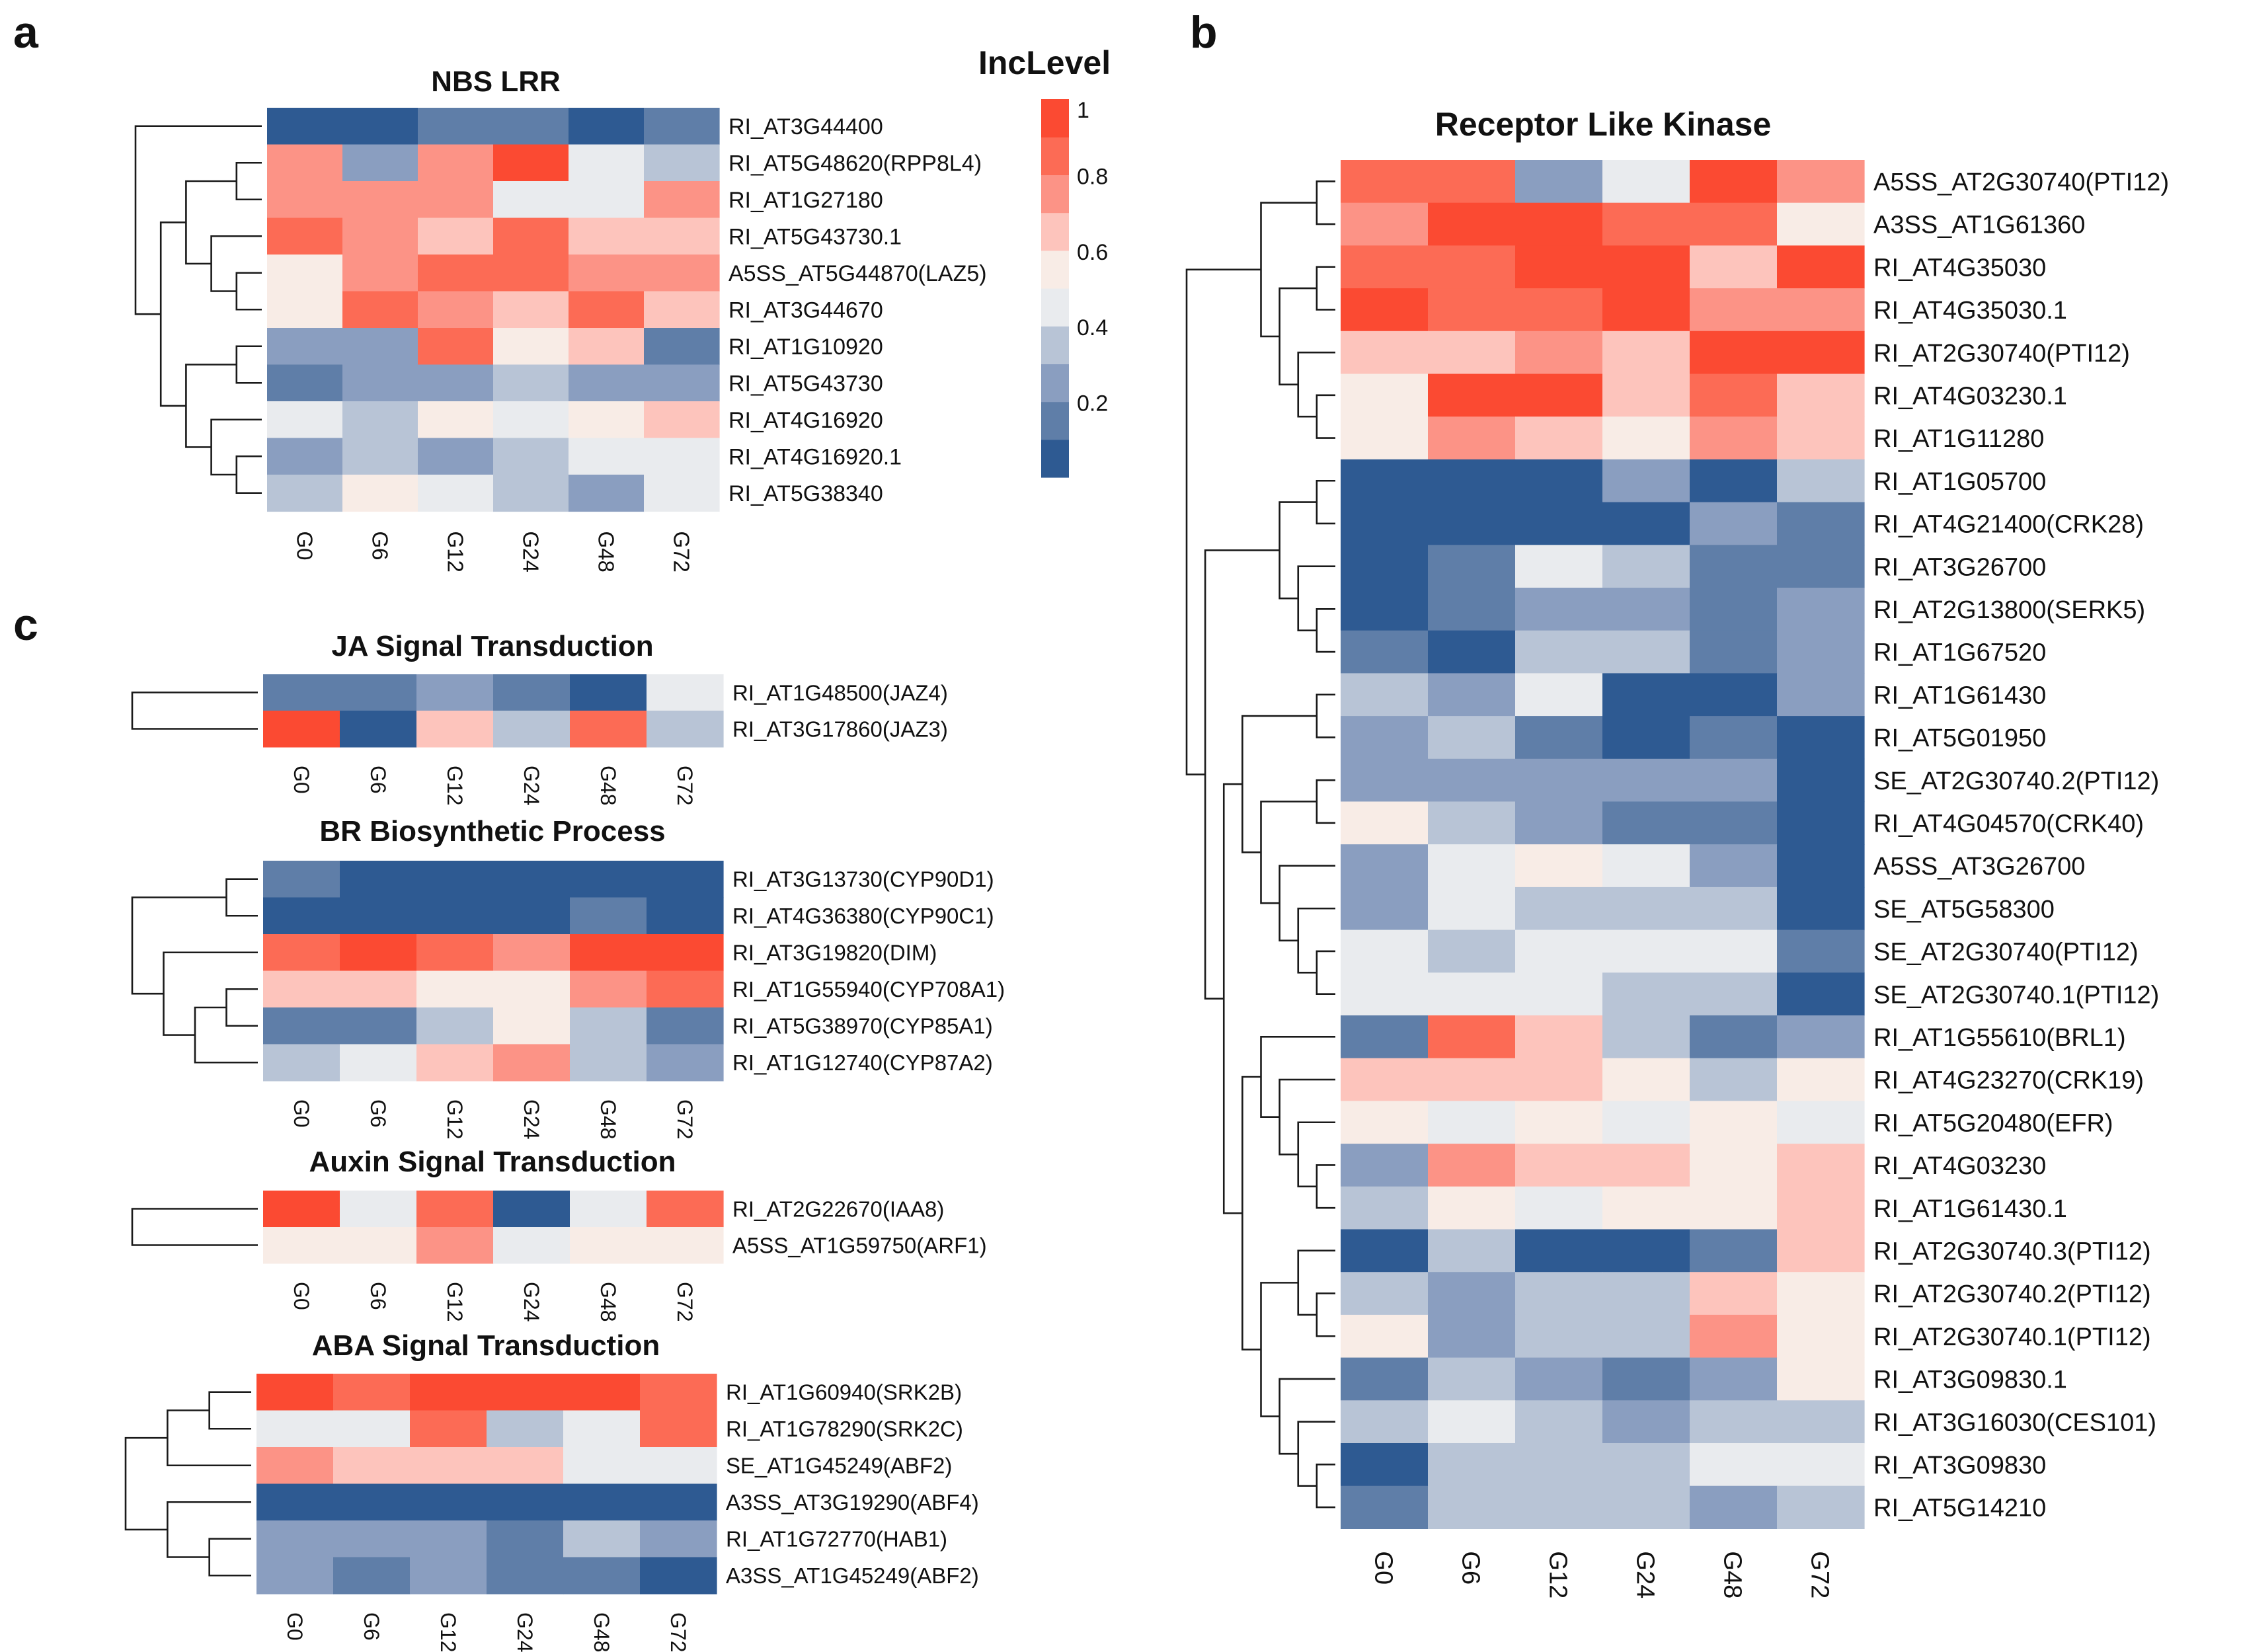  Describe the element at coordinates (805, 200) in the screenshot. I see `row-label: RI_AT1G27180` at that location.